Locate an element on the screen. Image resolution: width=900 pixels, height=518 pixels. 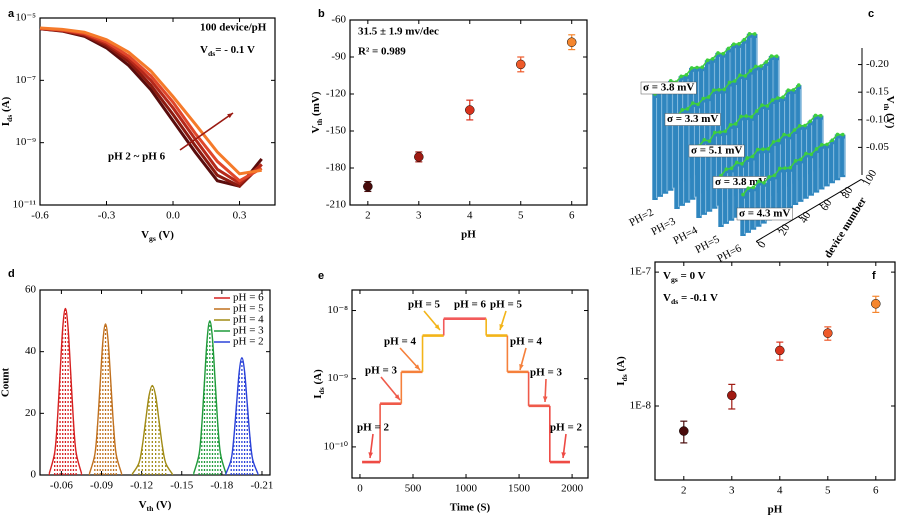
sigma-box: σ = 4.3 mV is located at coordinates (764, 214).